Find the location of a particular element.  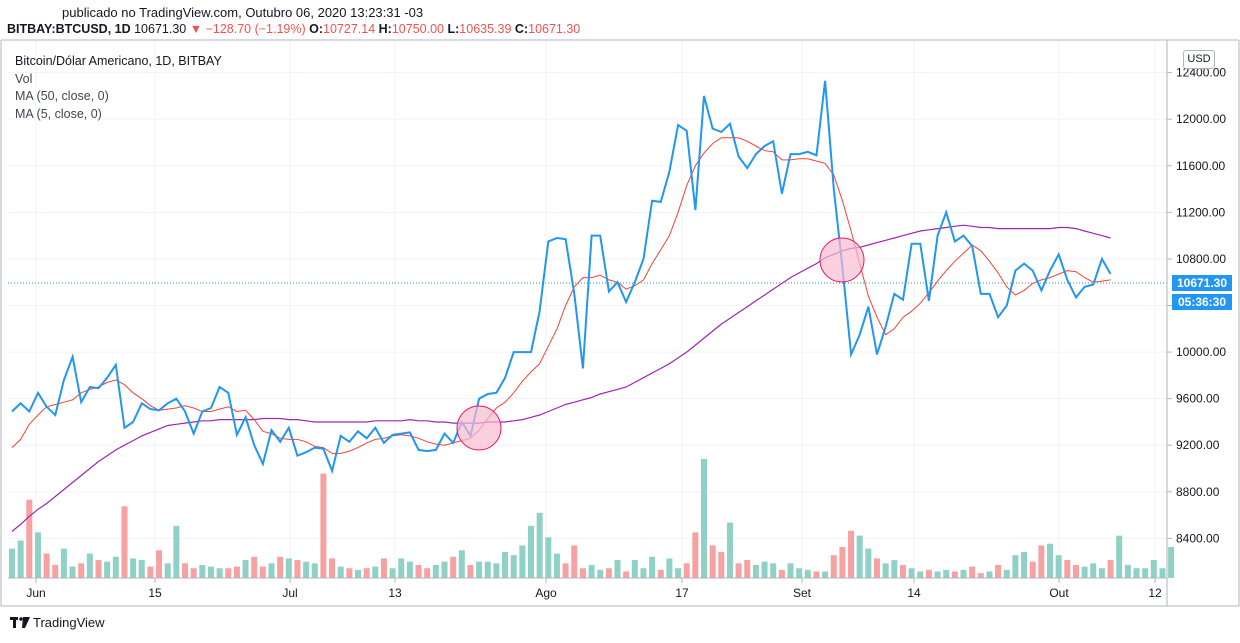

y-tick-label: 11600.00 is located at coordinates (1200, 166).